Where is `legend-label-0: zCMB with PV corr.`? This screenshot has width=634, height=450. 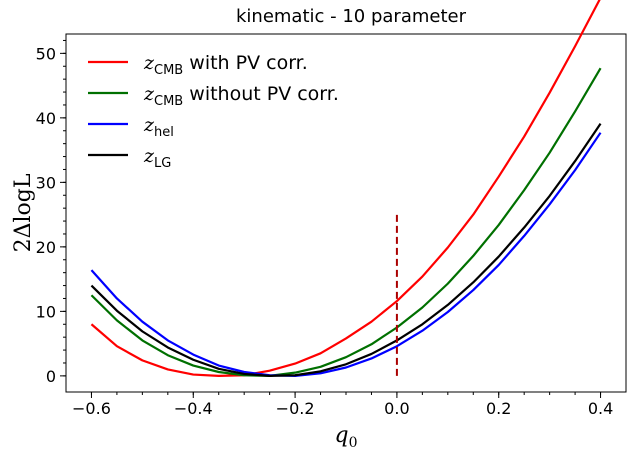
legend-label-0: zCMB with PV corr. is located at coordinates (225, 65).